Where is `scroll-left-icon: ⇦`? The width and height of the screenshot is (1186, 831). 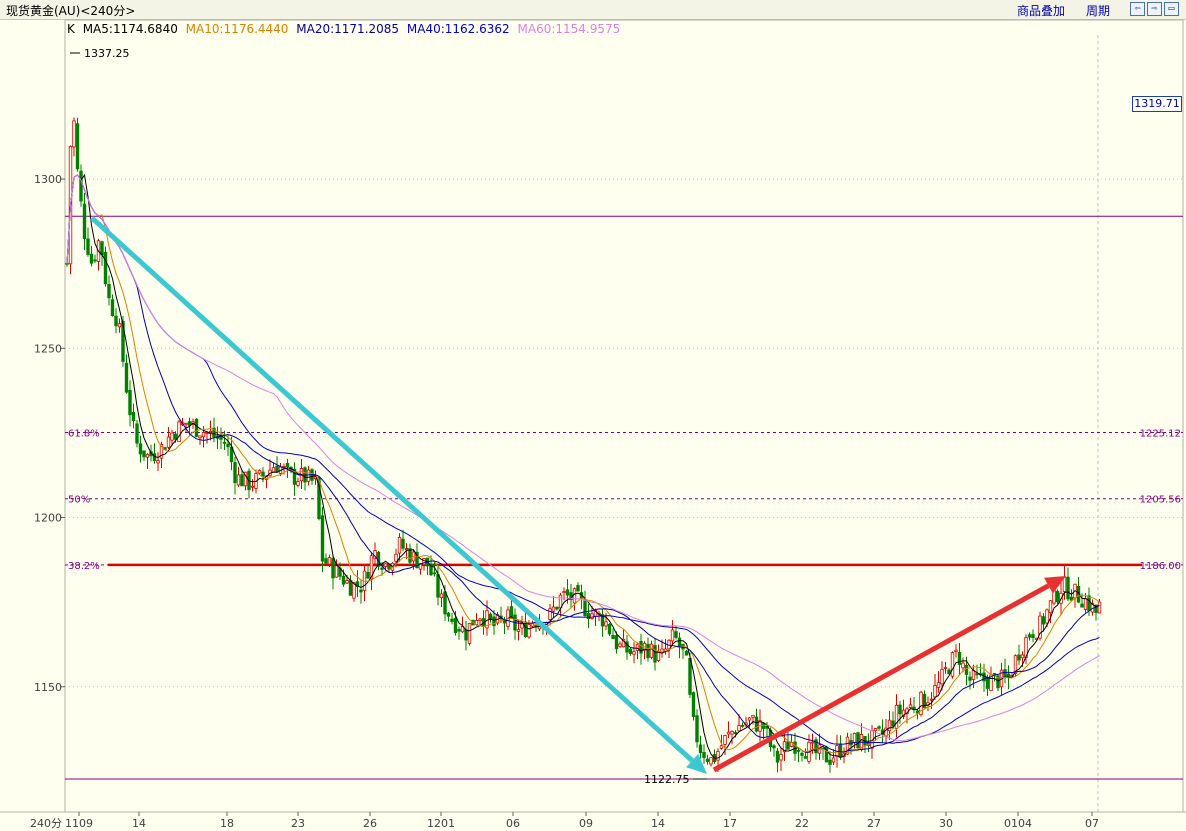 scroll-left-icon: ⇦ is located at coordinates (1137, 9).